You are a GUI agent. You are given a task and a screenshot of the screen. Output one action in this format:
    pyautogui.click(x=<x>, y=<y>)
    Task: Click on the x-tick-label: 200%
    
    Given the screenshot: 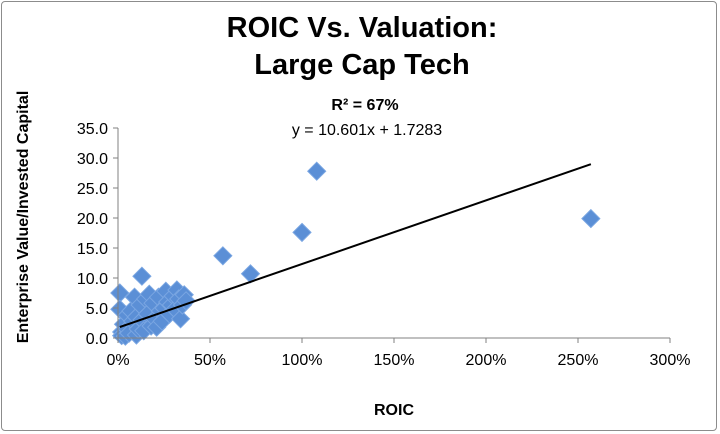 What is the action you would take?
    pyautogui.click(x=486, y=360)
    